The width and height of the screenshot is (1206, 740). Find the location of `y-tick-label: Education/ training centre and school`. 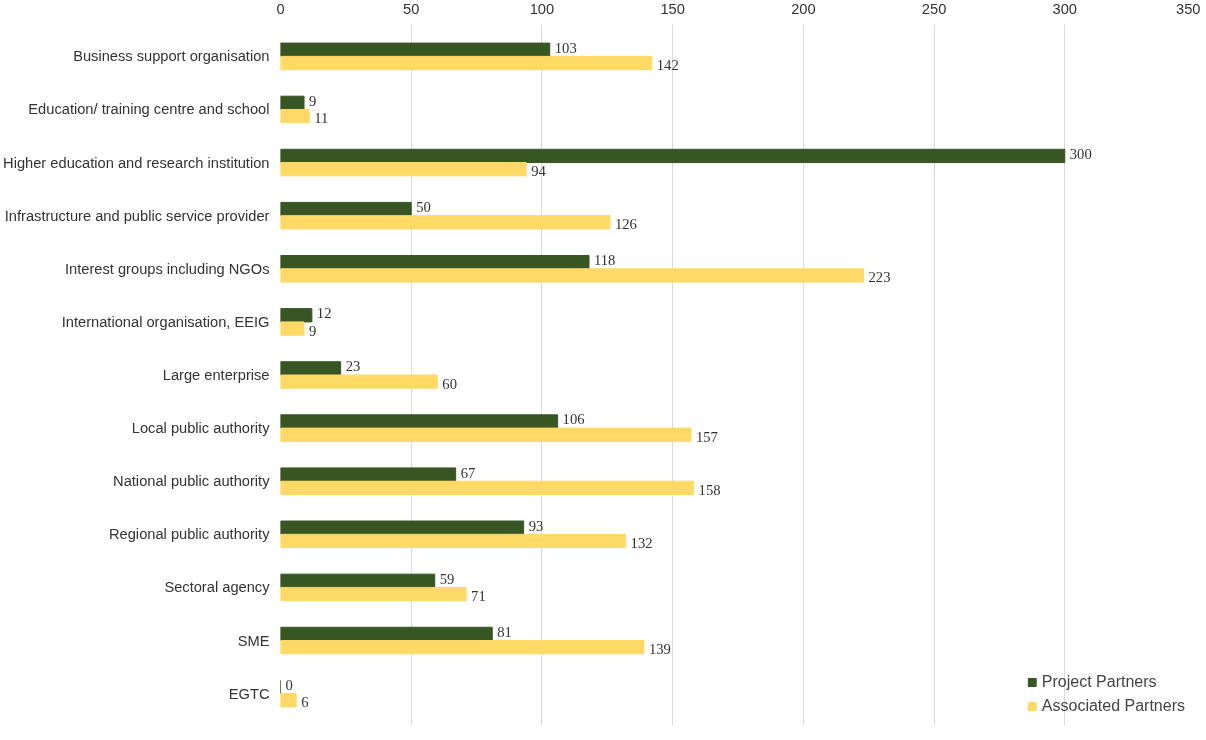

y-tick-label: Education/ training centre and school is located at coordinates (149, 109).